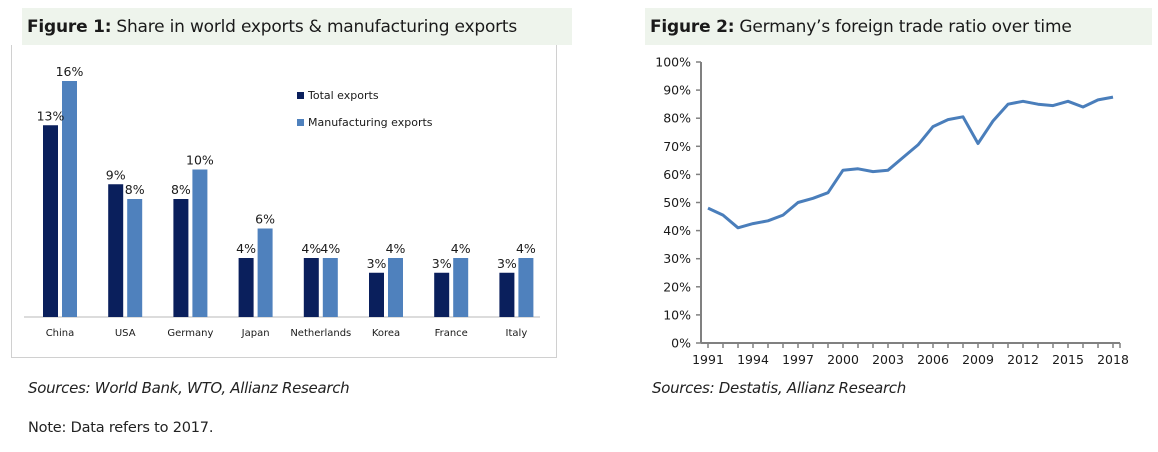  Describe the element at coordinates (933, 359) in the screenshot. I see `x-tick-label-2006: 2006` at that location.